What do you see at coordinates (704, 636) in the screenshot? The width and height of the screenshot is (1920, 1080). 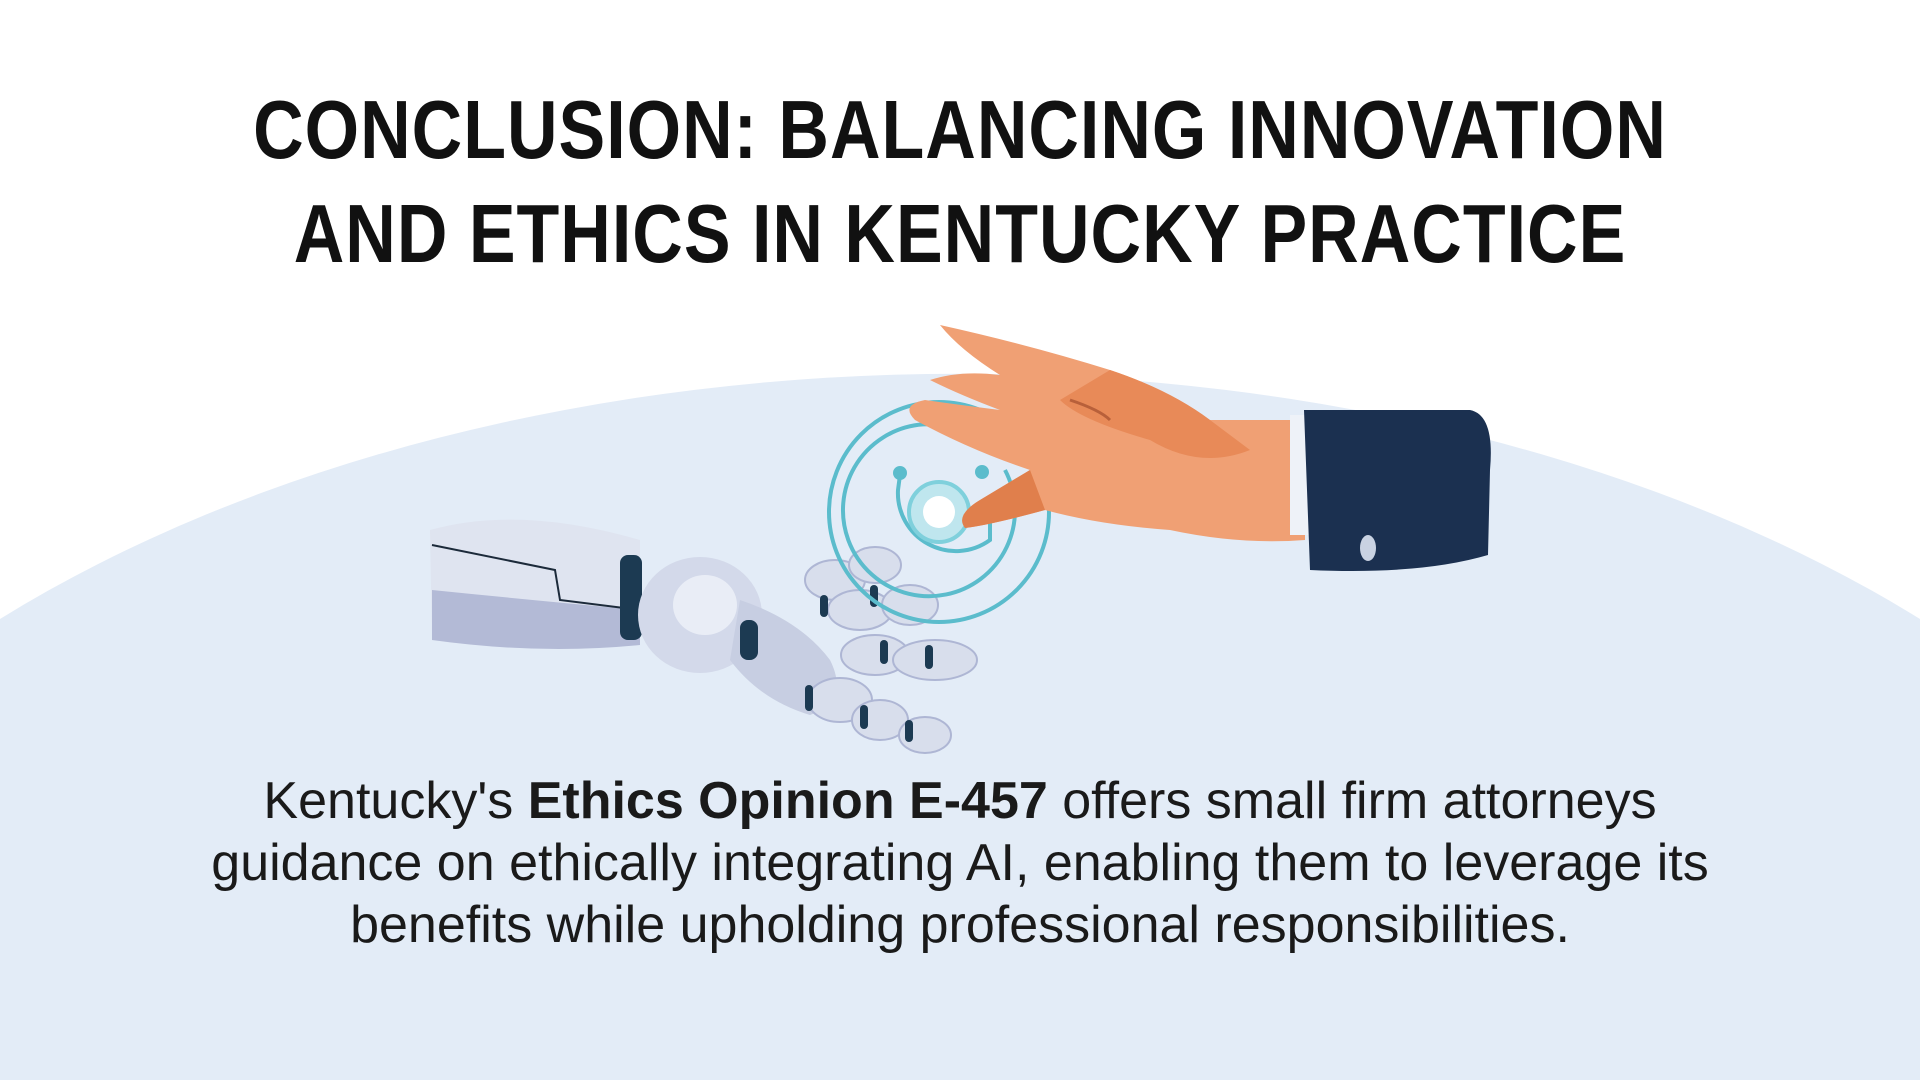 I see `robot-hand-icon` at bounding box center [704, 636].